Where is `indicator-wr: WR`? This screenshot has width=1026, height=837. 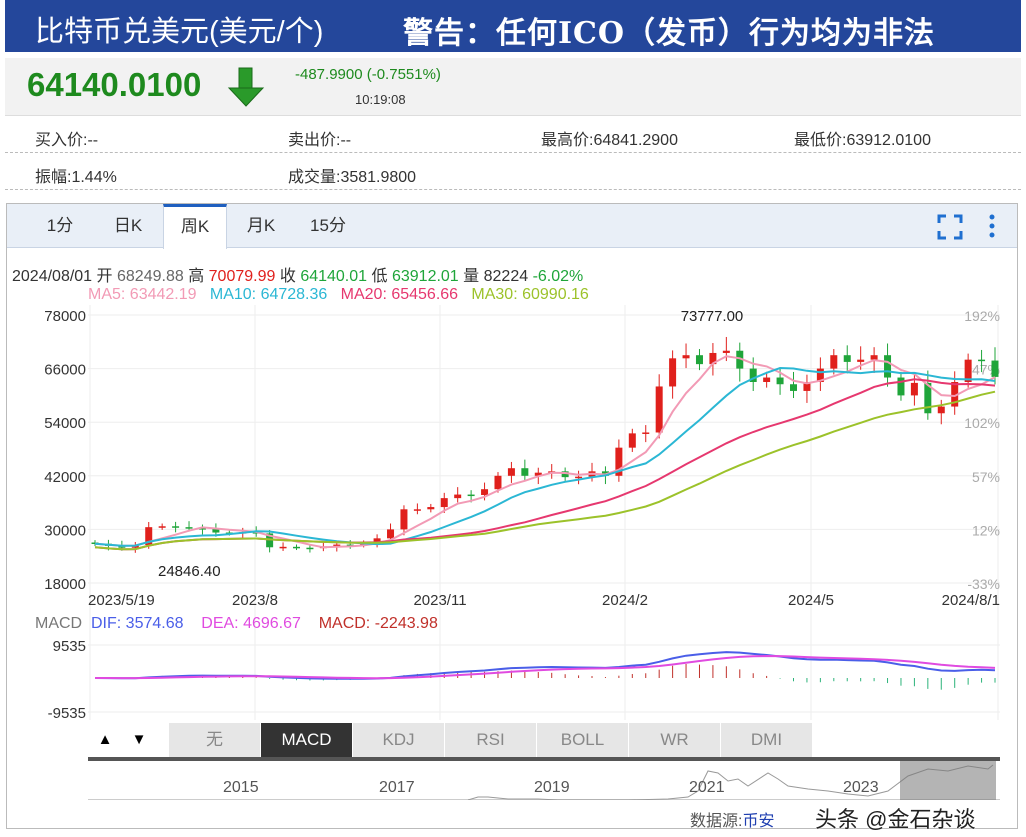 indicator-wr: WR is located at coordinates (675, 740).